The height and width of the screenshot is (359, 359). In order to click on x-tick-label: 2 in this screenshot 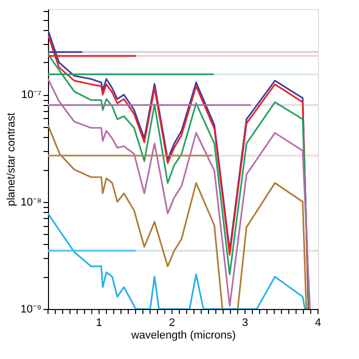, I will do `click(172, 323)`.